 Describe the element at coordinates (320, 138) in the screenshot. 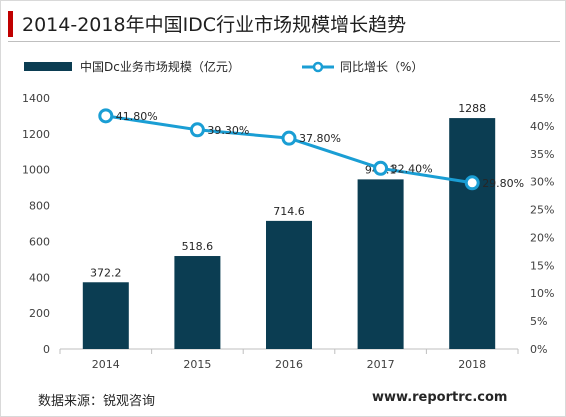

I see `growth-data-label: 37.80%` at that location.